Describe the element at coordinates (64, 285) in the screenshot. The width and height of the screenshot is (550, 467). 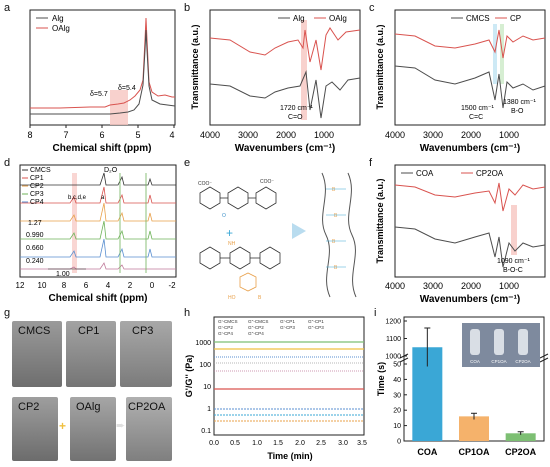
I see `xtick-d: 8` at that location.